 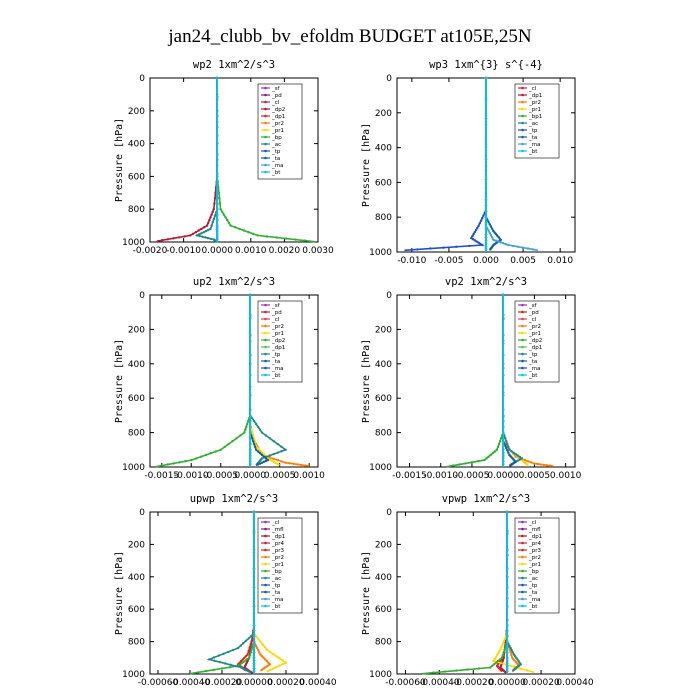 What do you see at coordinates (535, 551) in the screenshot?
I see `legend-entry: _pr3` at bounding box center [535, 551].